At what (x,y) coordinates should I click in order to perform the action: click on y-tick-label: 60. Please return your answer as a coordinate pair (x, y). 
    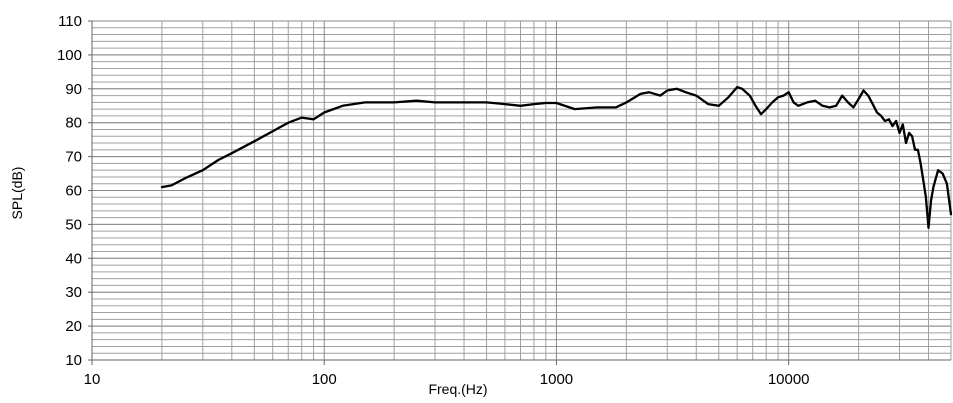
    Looking at the image, I should click on (73, 191).